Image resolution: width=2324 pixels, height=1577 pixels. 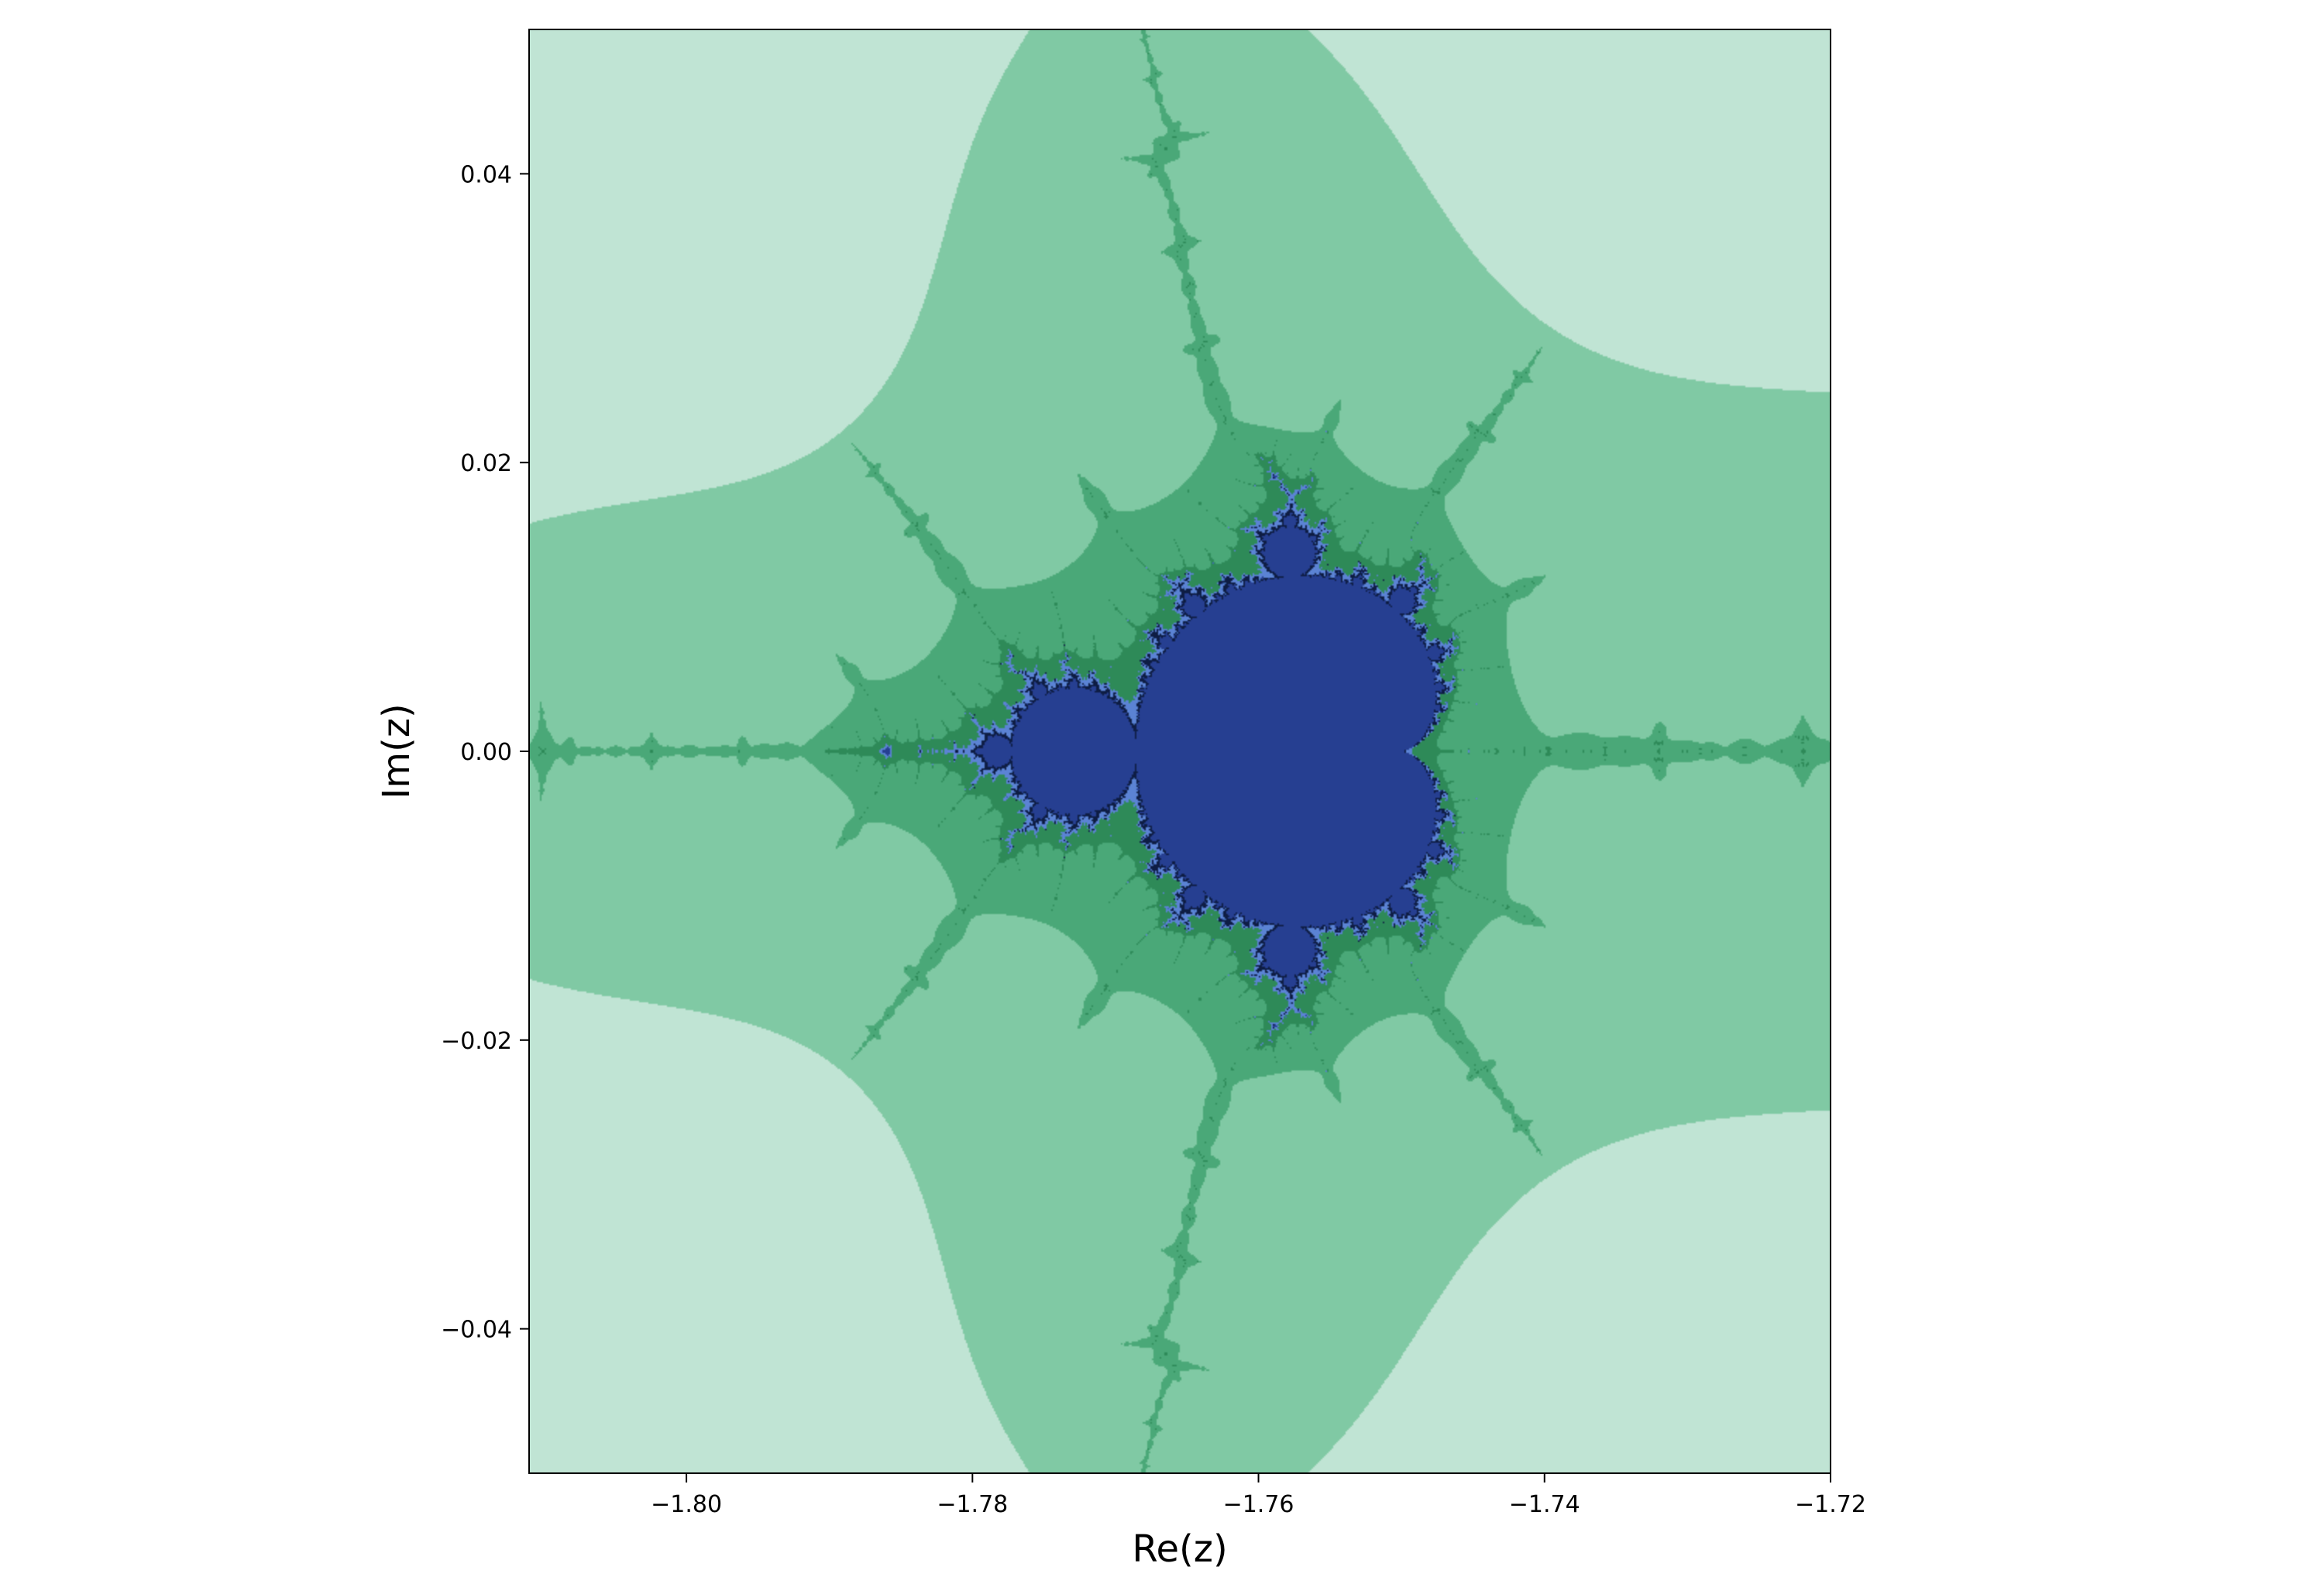 What do you see at coordinates (1179, 1549) in the screenshot?
I see `x-axis-label: Re(z)` at bounding box center [1179, 1549].